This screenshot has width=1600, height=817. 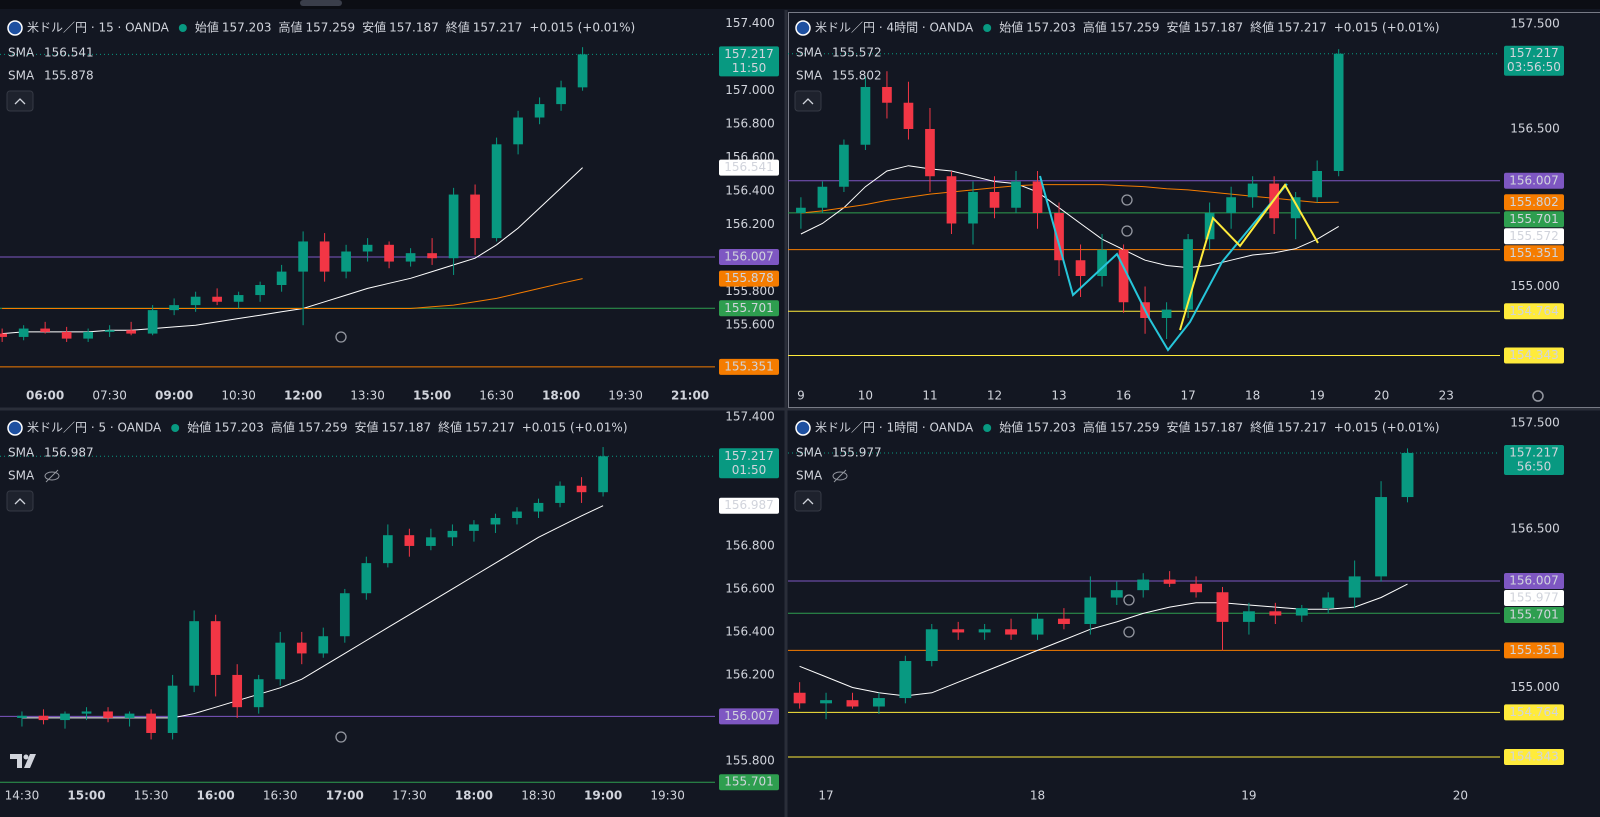 I want to click on x-tick-label: 19, so click(x=1248, y=796).